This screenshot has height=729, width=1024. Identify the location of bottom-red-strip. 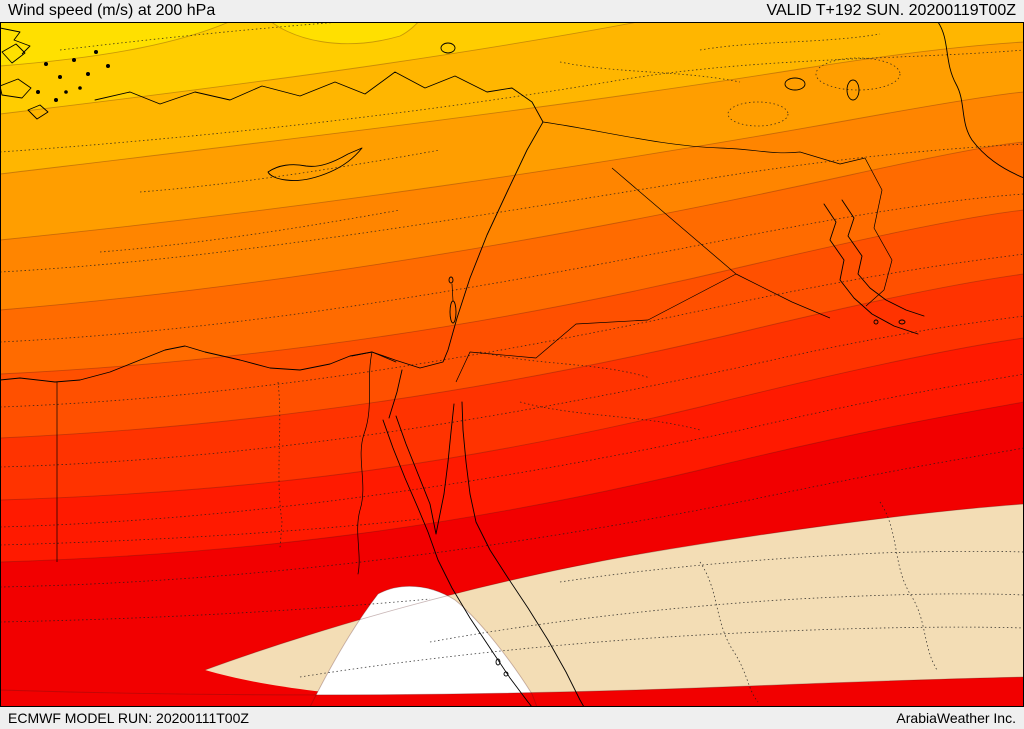
(512, 692).